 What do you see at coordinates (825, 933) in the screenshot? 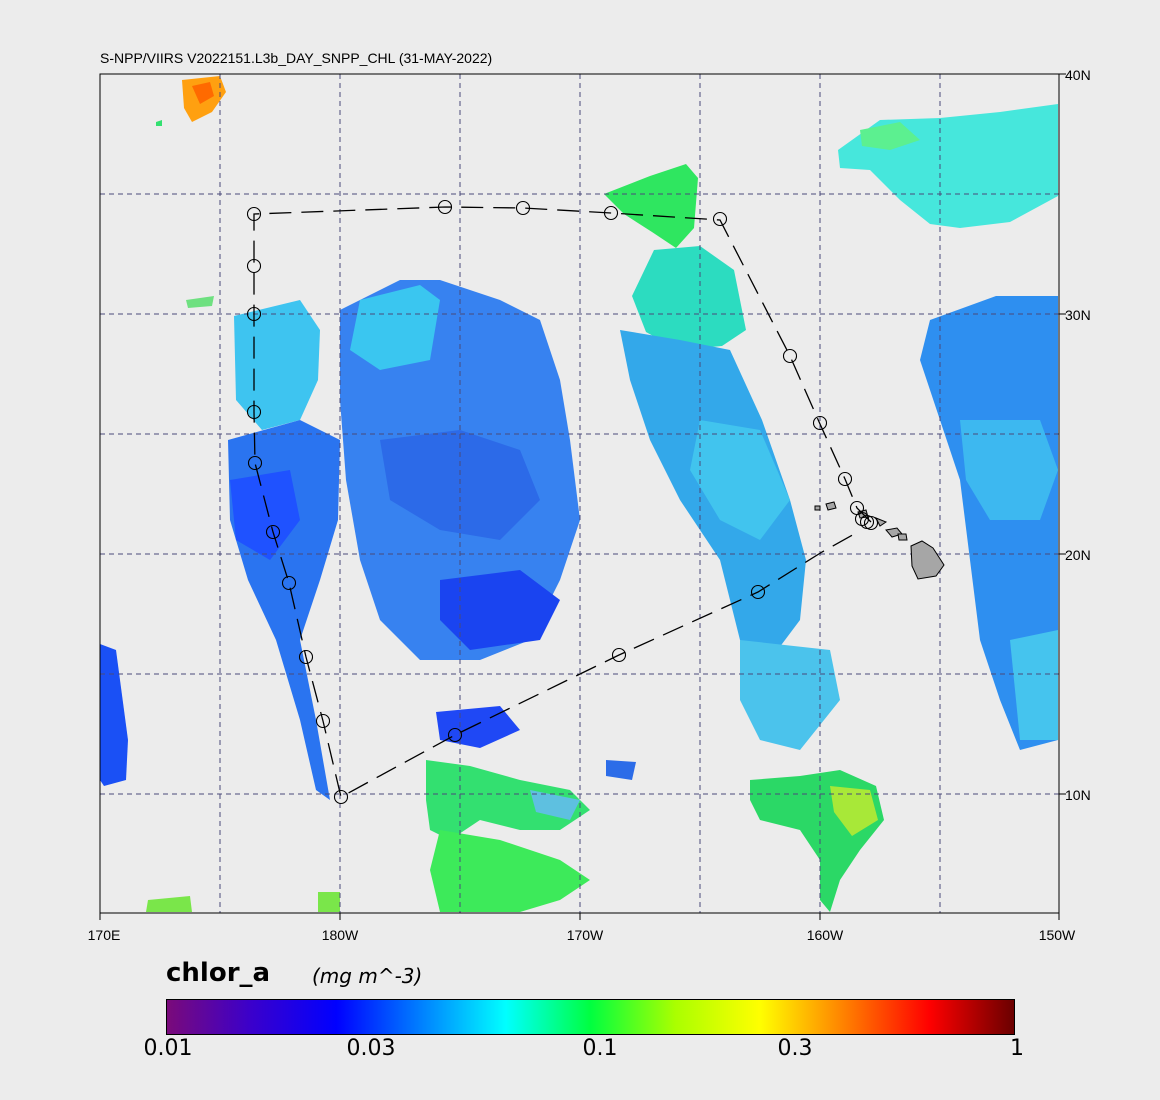
I see `lon-label-160w: 160W` at bounding box center [825, 933].